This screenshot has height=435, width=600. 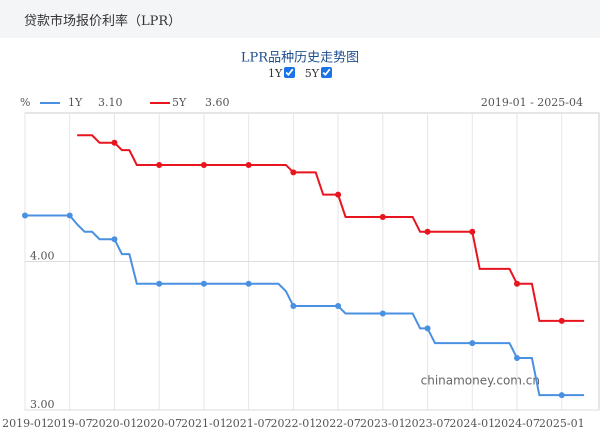 I want to click on y-tick-label: 4.00, so click(x=42, y=256).